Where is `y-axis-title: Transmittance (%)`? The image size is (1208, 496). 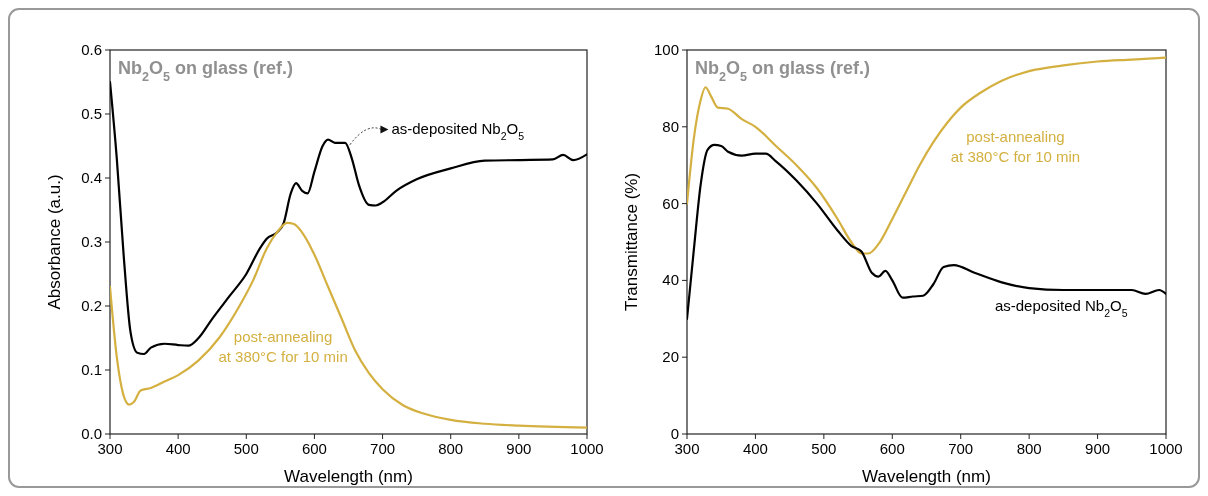 y-axis-title: Transmittance (%) is located at coordinates (631, 242).